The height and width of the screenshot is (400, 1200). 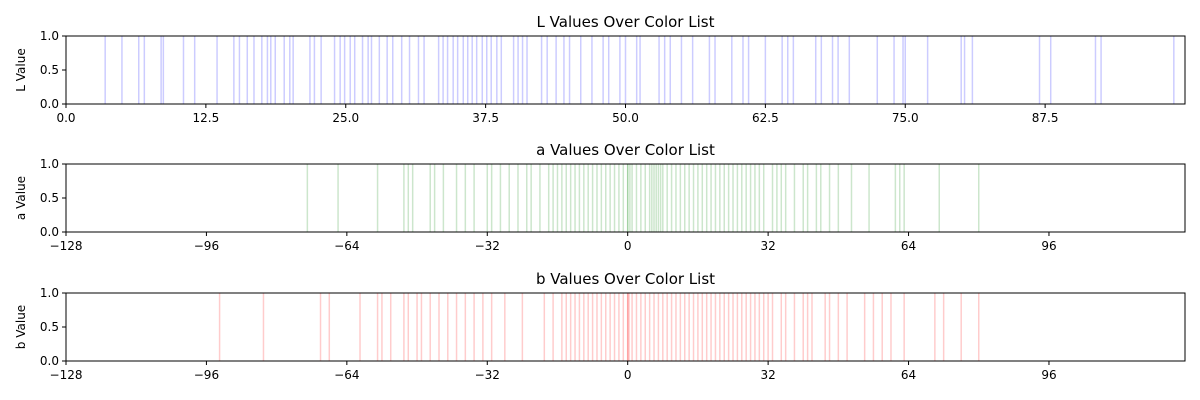 What do you see at coordinates (625, 279) in the screenshot?
I see `chart-title: b Values Over Color List` at bounding box center [625, 279].